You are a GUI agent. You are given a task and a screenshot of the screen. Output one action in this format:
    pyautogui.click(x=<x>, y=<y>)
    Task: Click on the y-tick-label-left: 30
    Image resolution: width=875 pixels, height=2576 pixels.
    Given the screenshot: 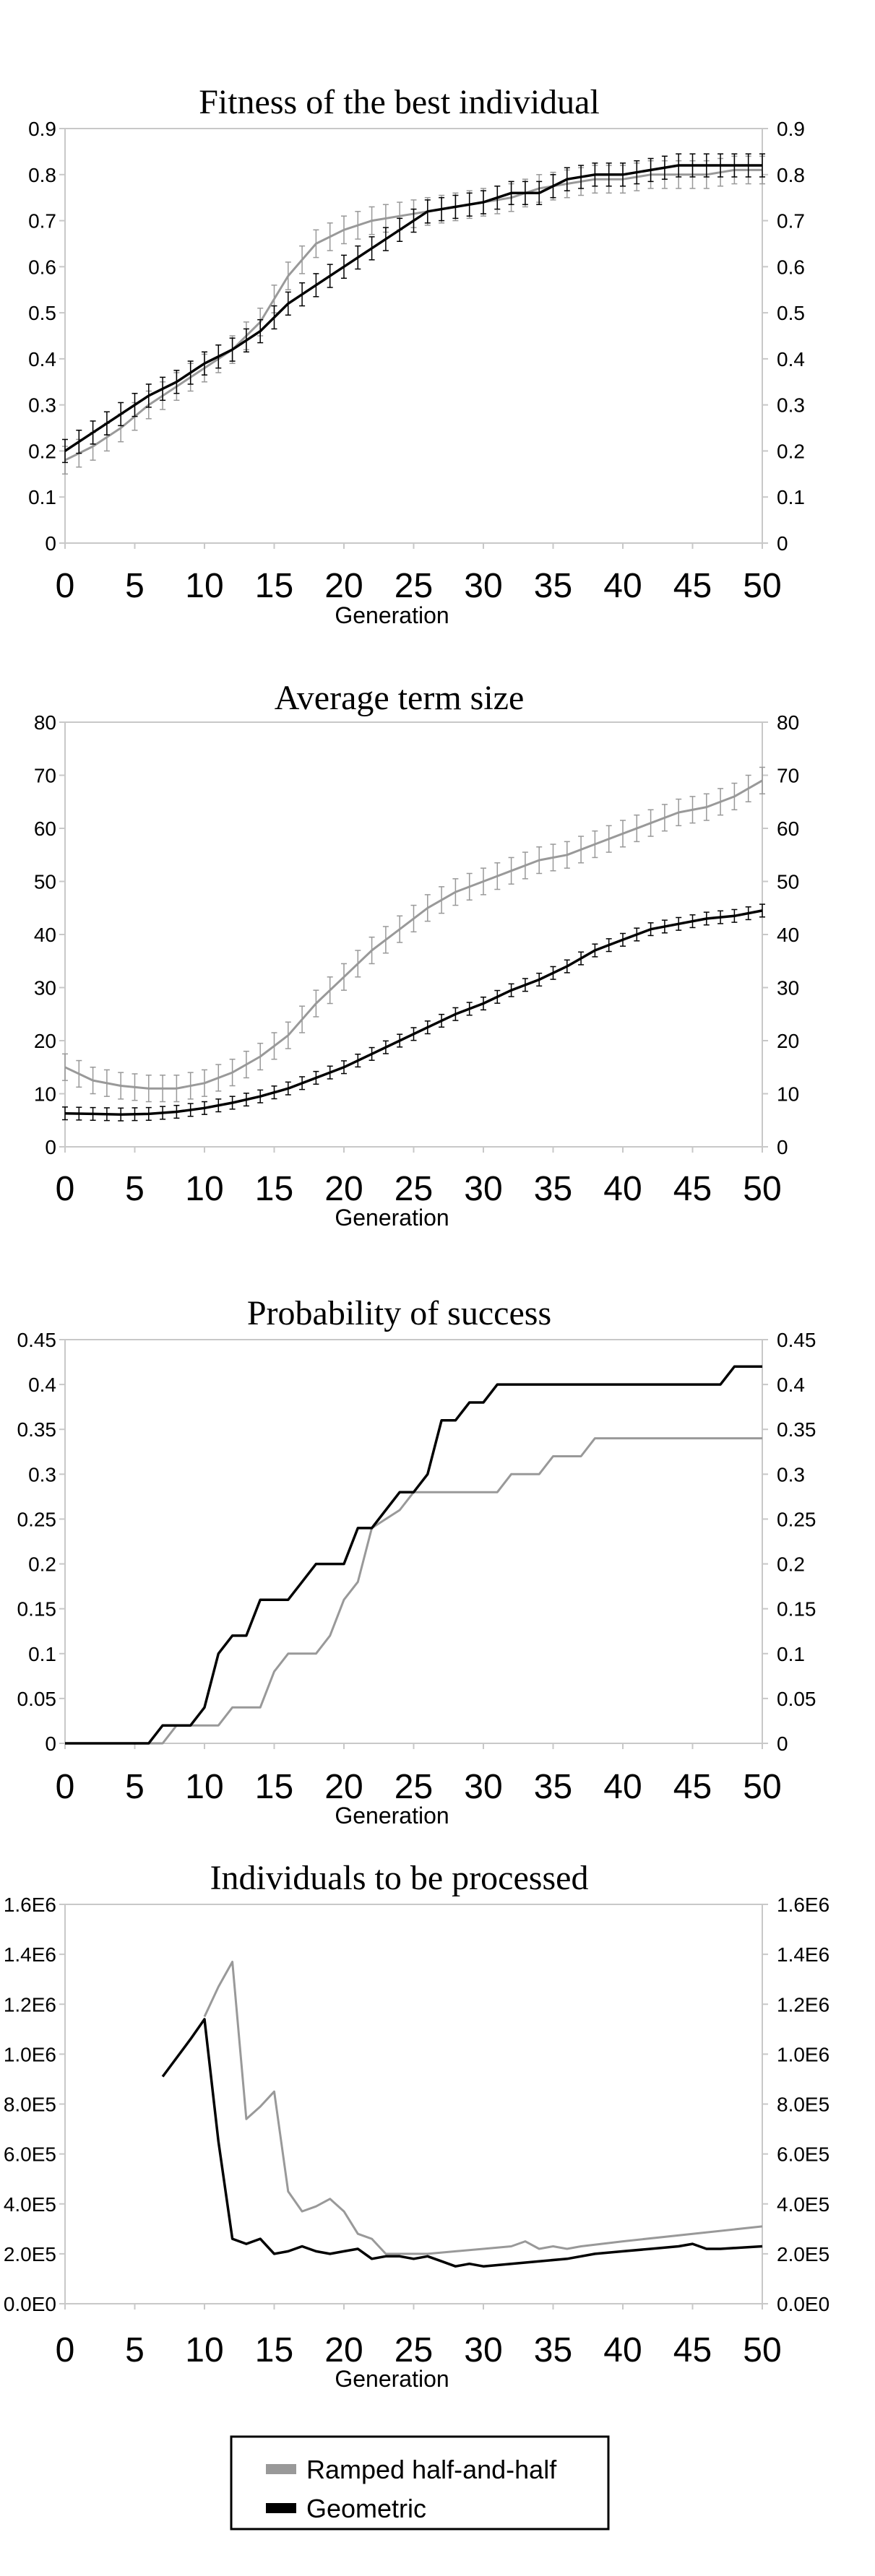 What is the action you would take?
    pyautogui.click(x=45, y=988)
    